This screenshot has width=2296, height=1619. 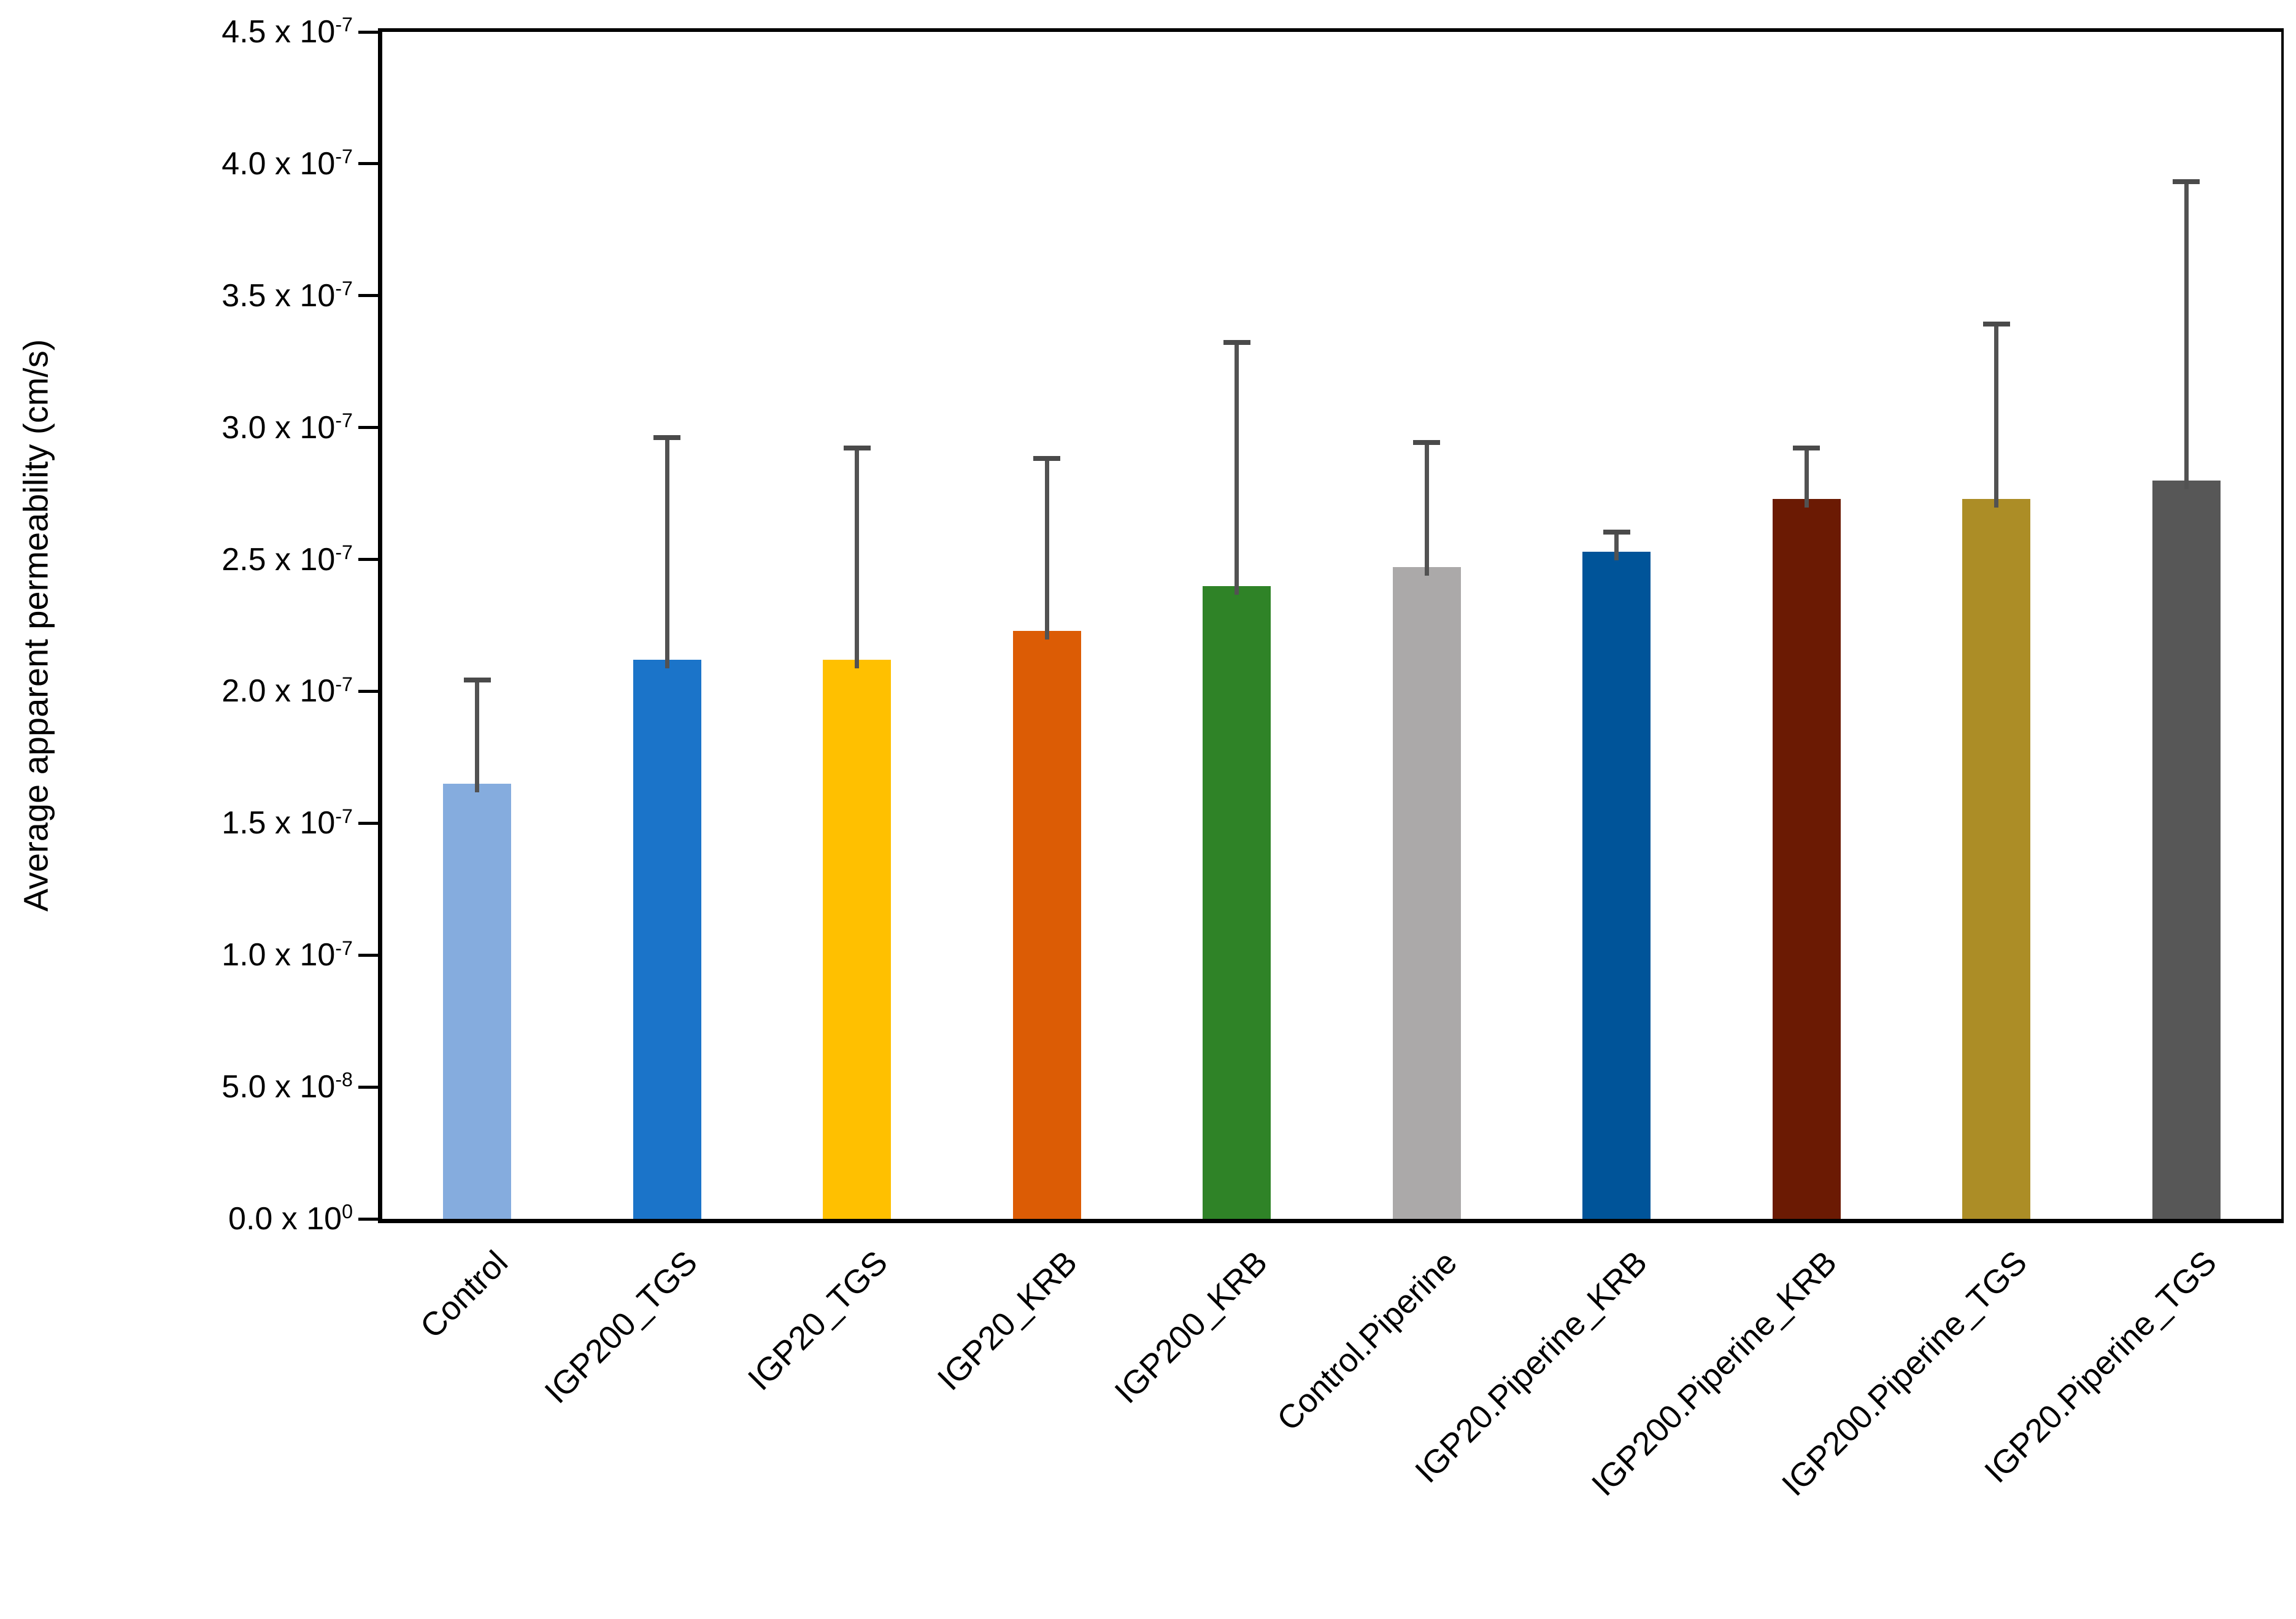 What do you see at coordinates (287, 559) in the screenshot?
I see `y-tick-label: 2.5 x 10-7` at bounding box center [287, 559].